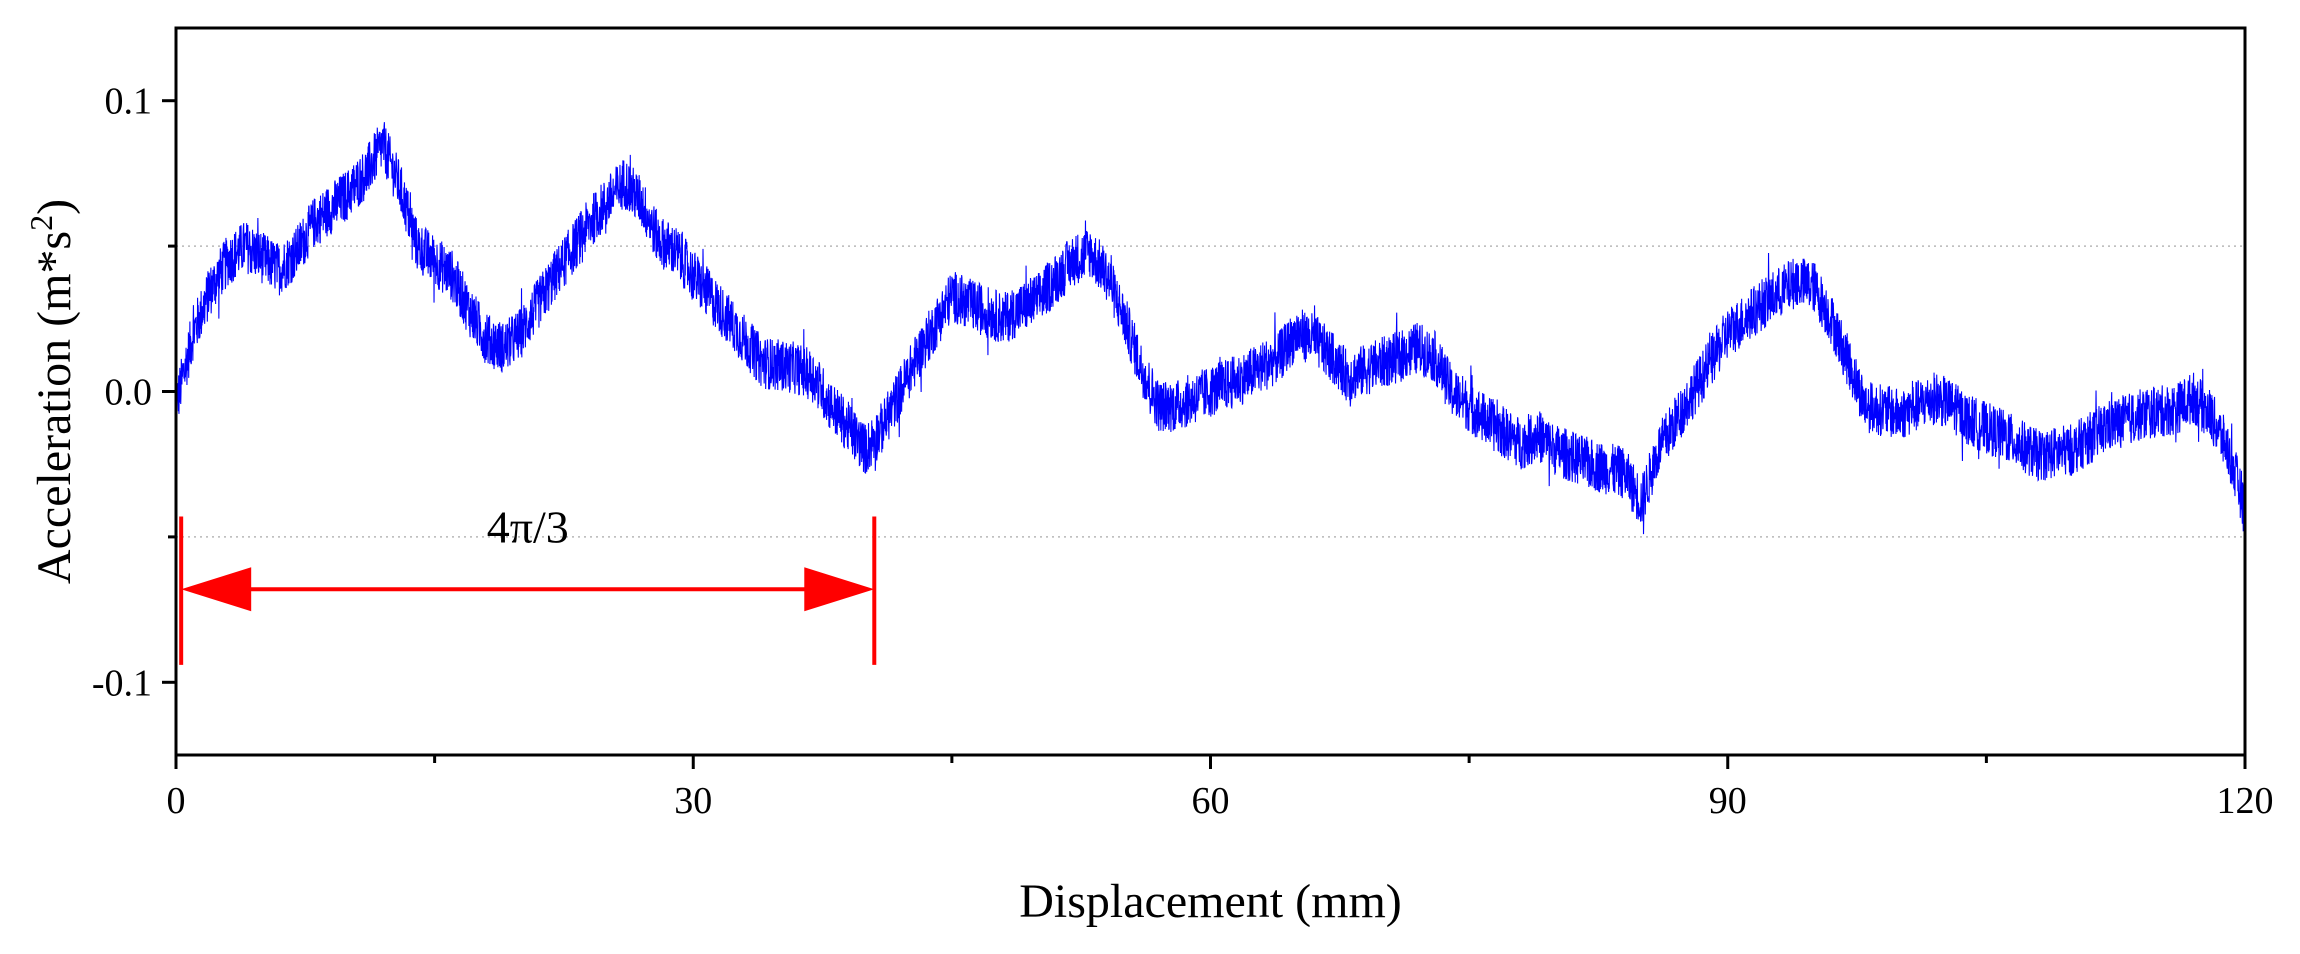 The width and height of the screenshot is (2300, 954). What do you see at coordinates (129, 393) in the screenshot?
I see `y-tick-label: 0.0` at bounding box center [129, 393].